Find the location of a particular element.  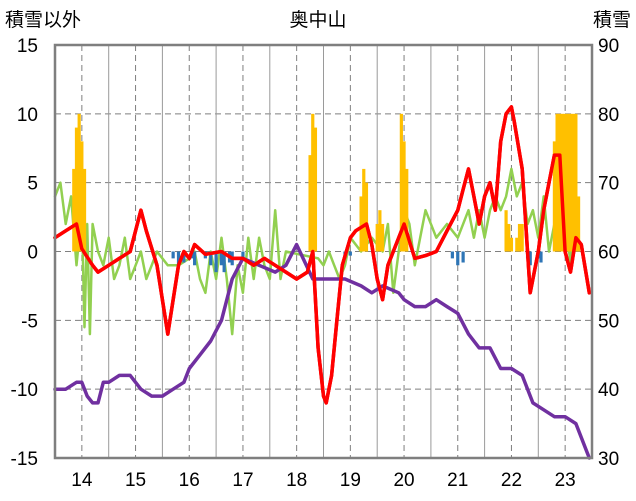

x-tick-label: 21 is located at coordinates (457, 480).